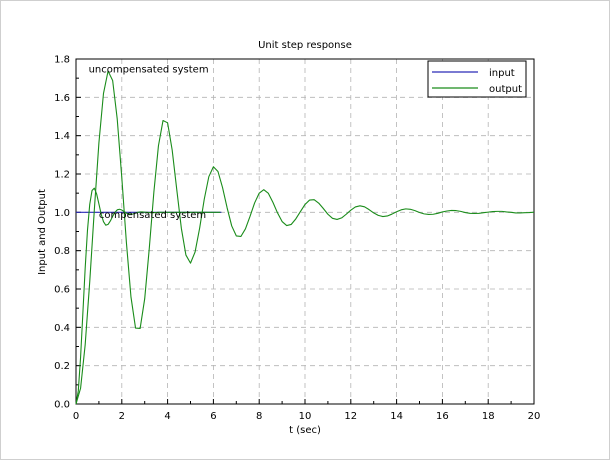 The image size is (610, 460). I want to click on x-tick-label: 6, so click(213, 416).